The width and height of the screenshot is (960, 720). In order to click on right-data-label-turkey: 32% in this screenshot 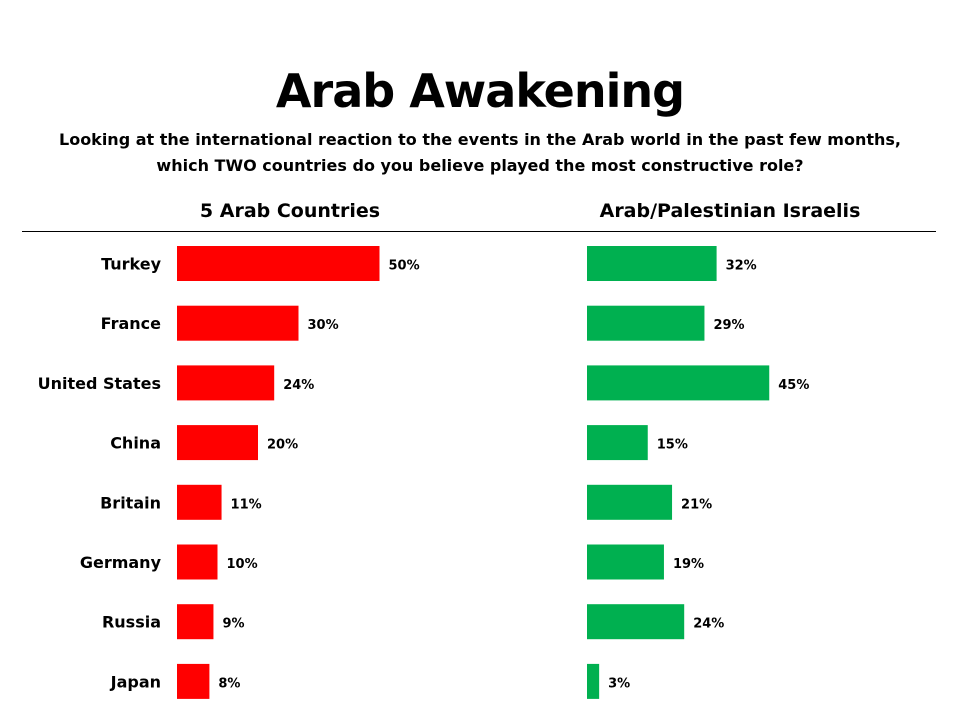, I will do `click(741, 266)`.